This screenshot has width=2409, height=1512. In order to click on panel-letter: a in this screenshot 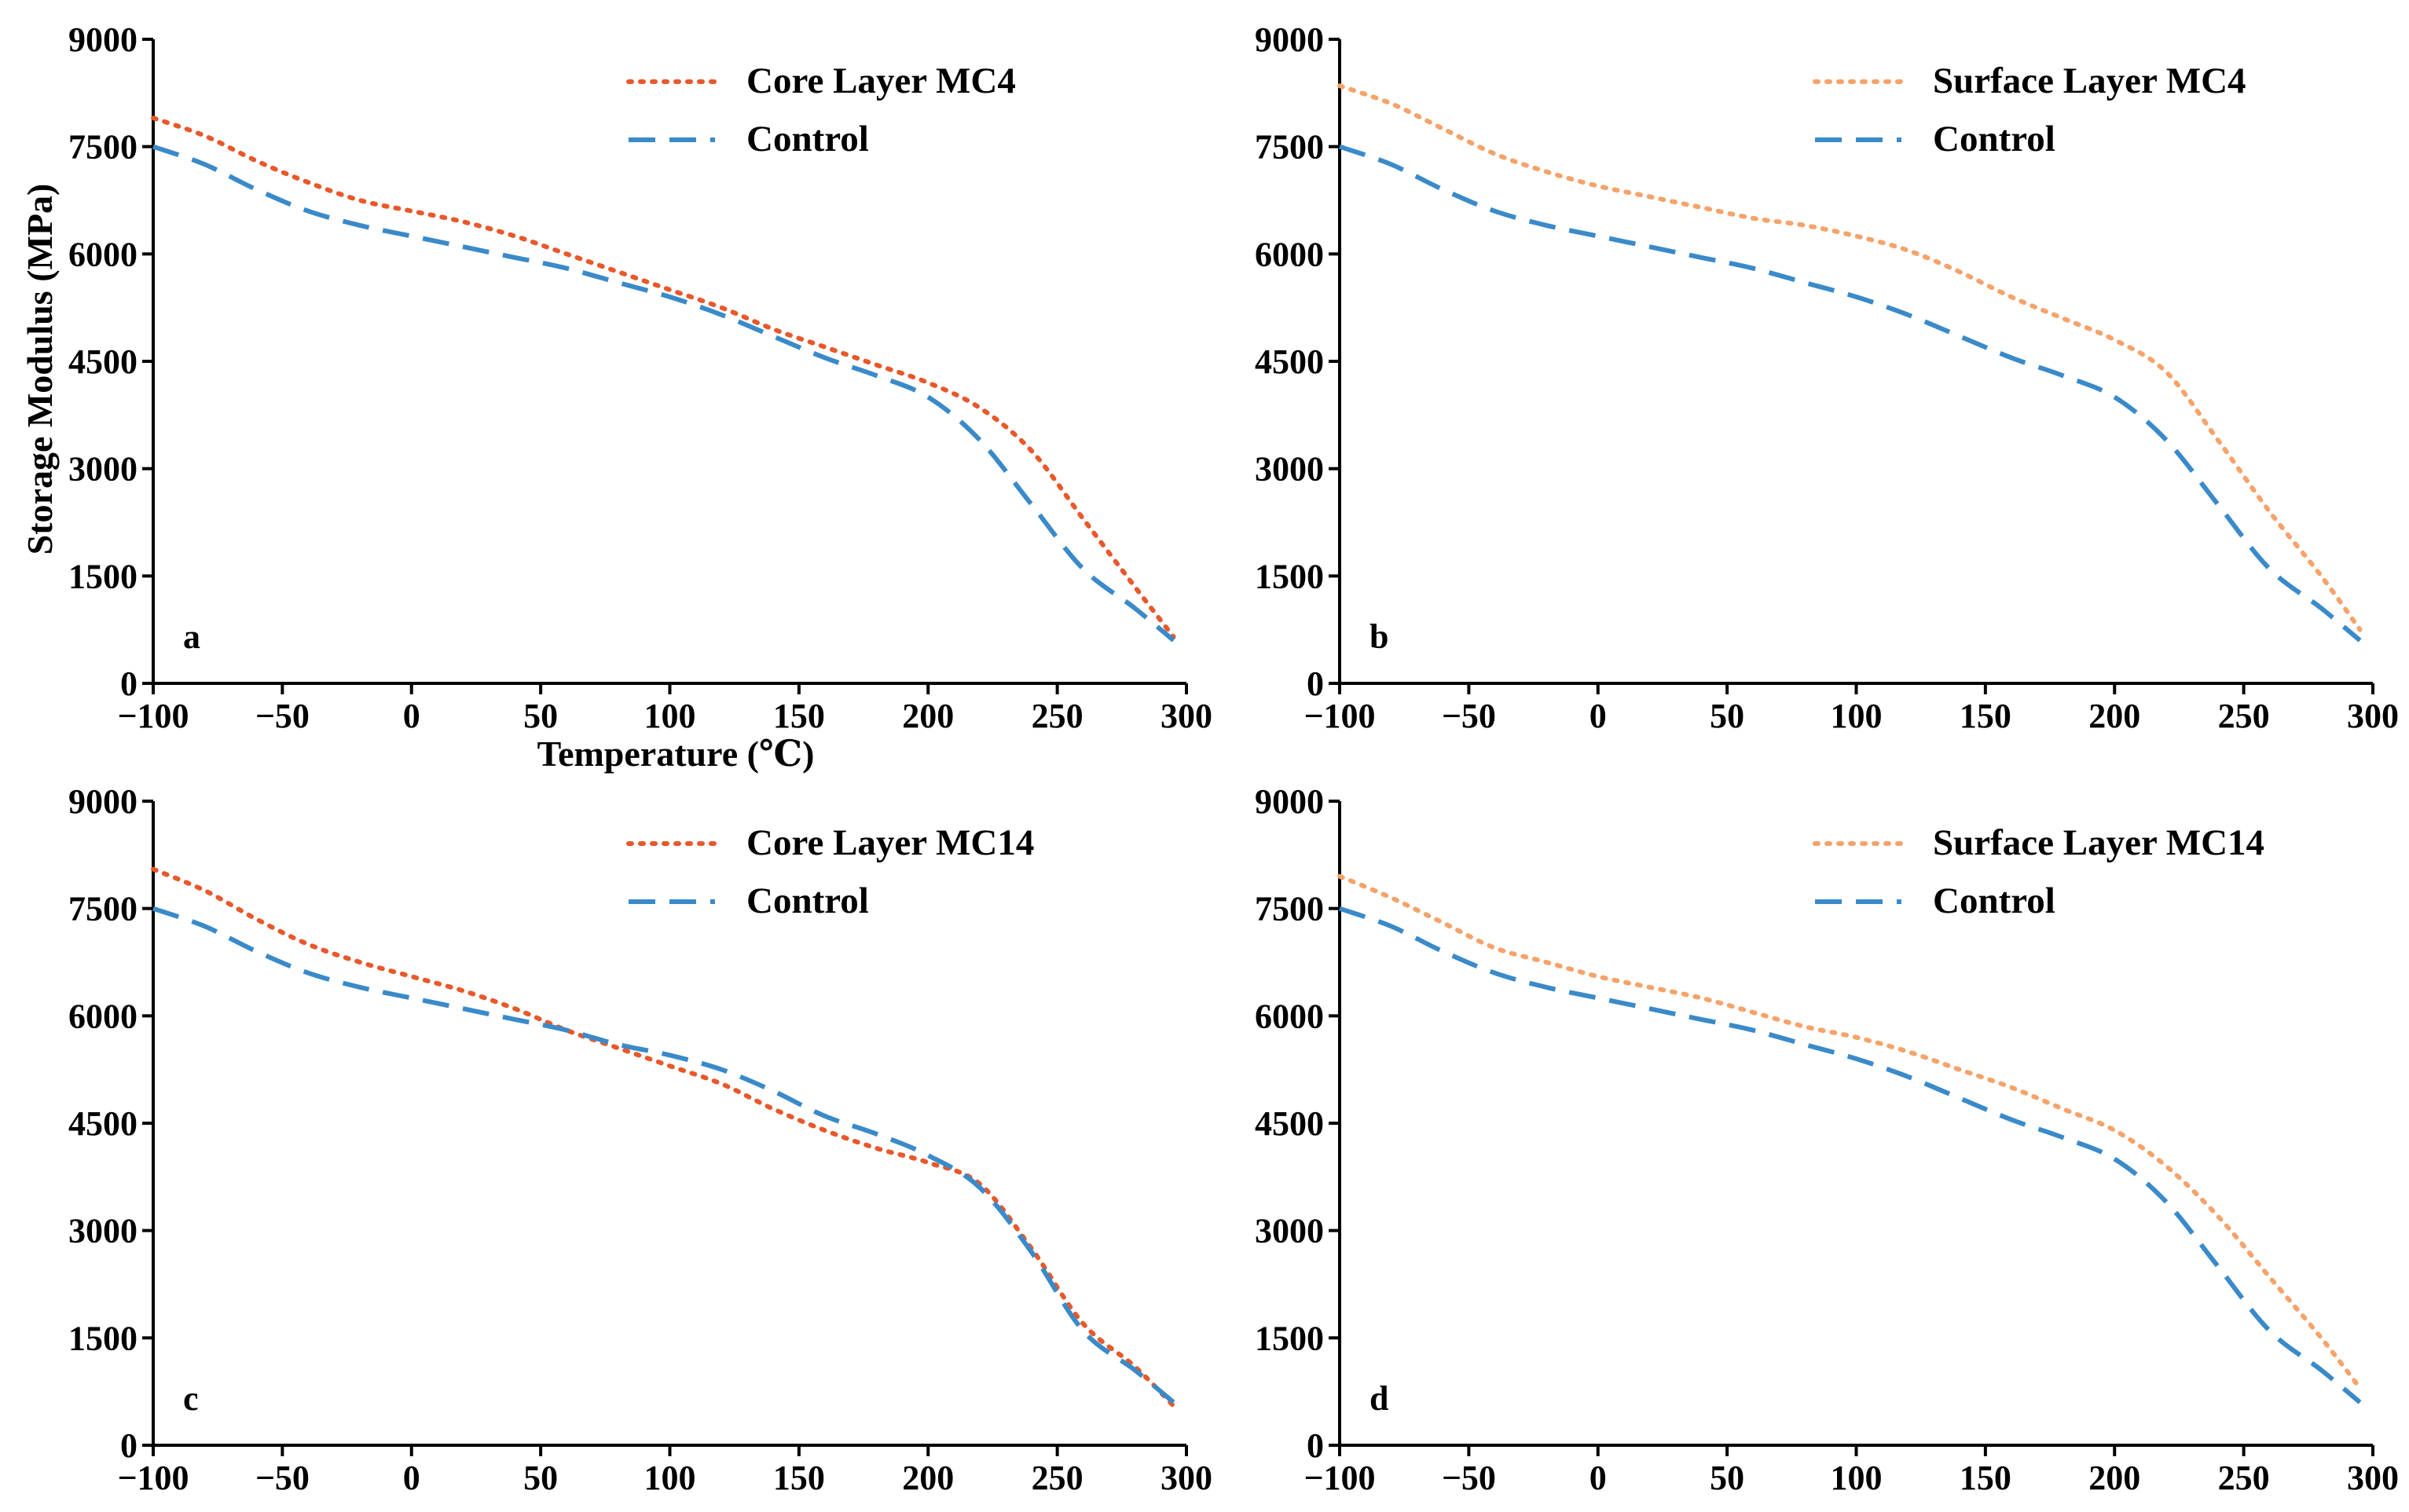, I will do `click(191, 636)`.